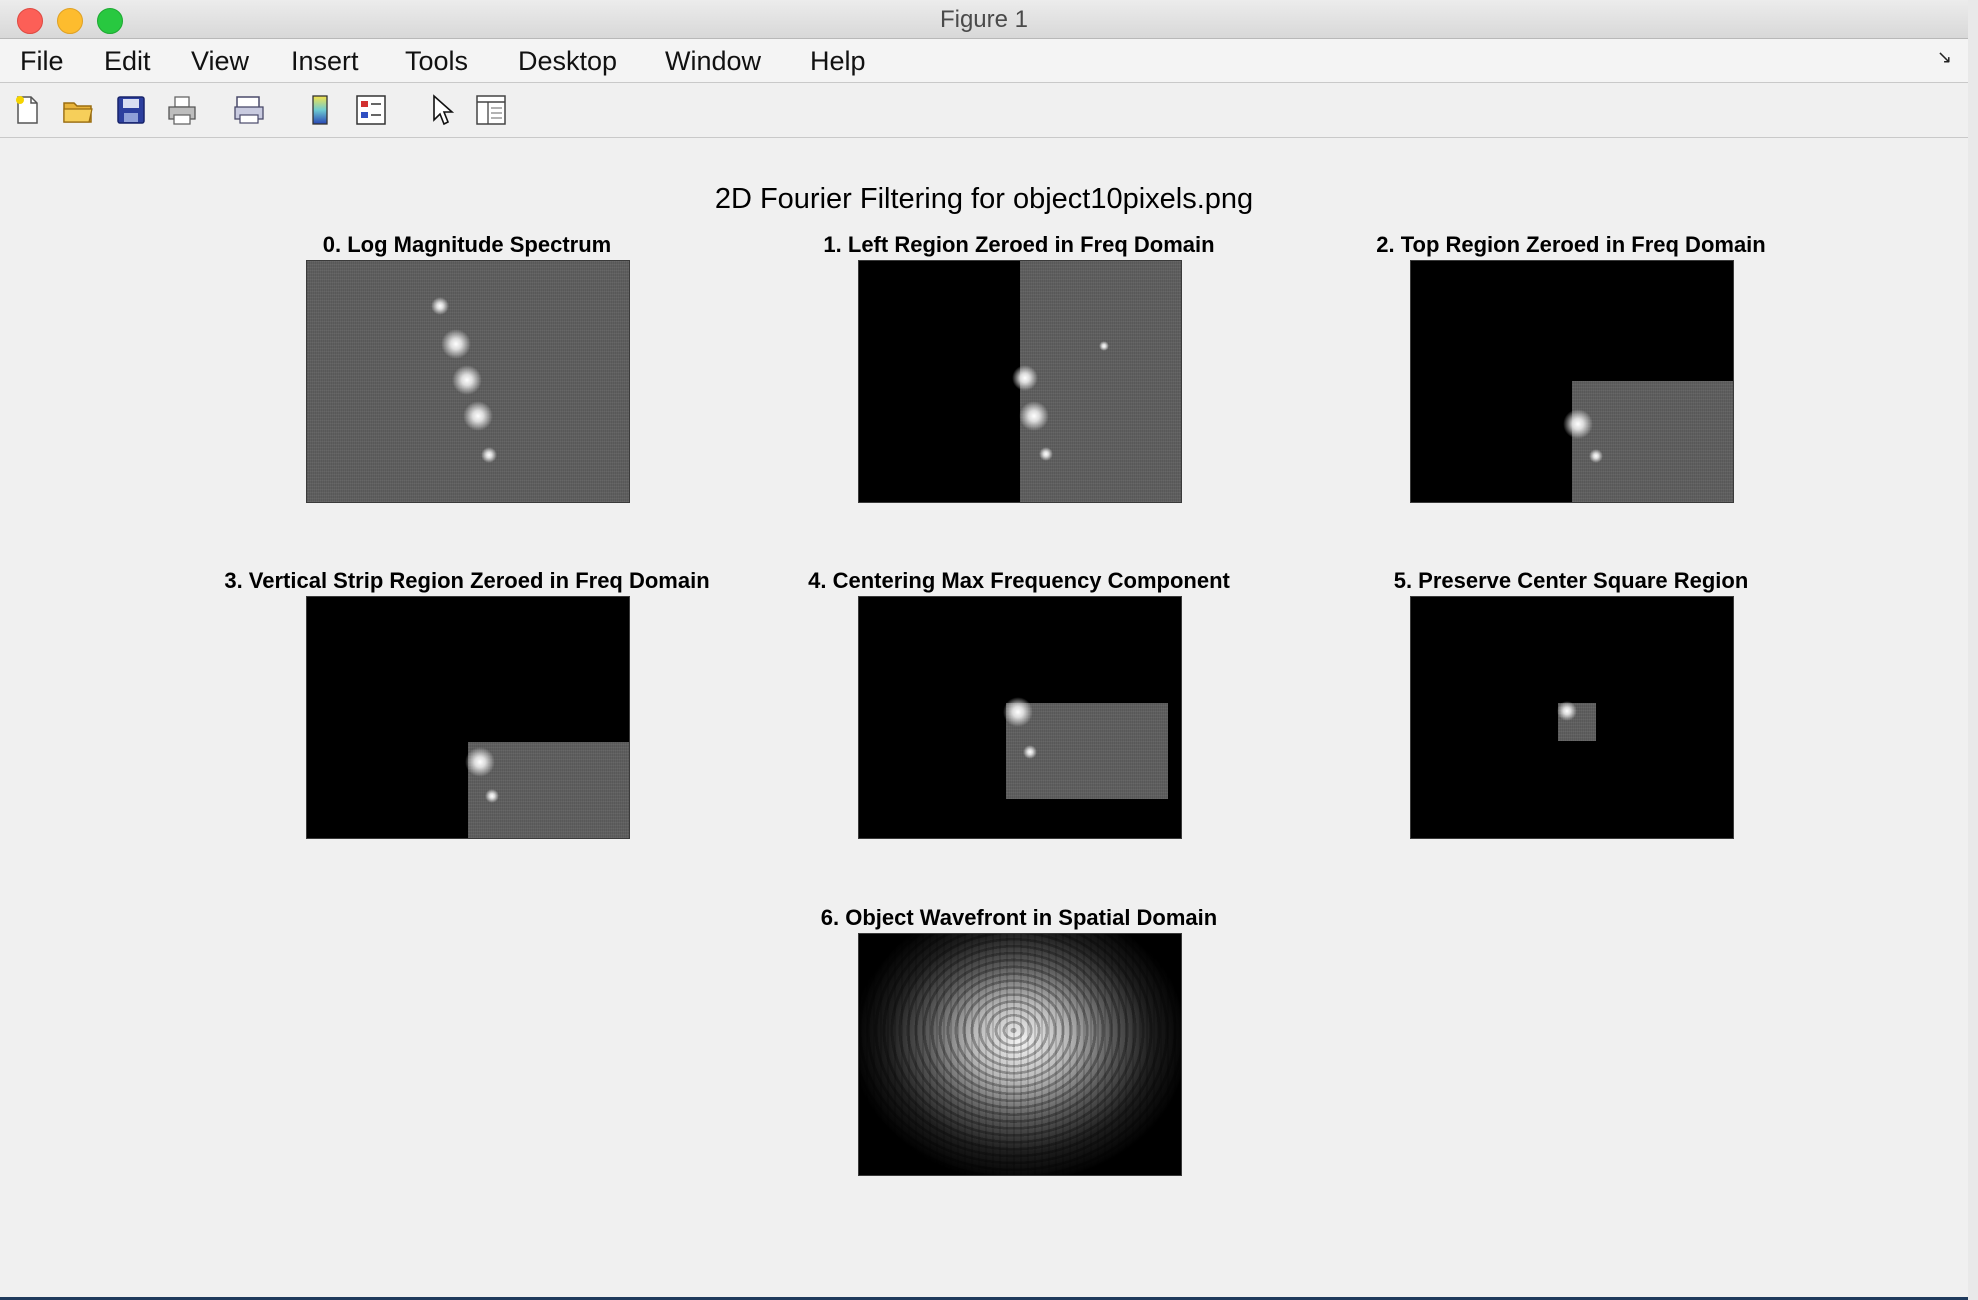  Describe the element at coordinates (442, 110) in the screenshot. I see `pointer-icon` at that location.